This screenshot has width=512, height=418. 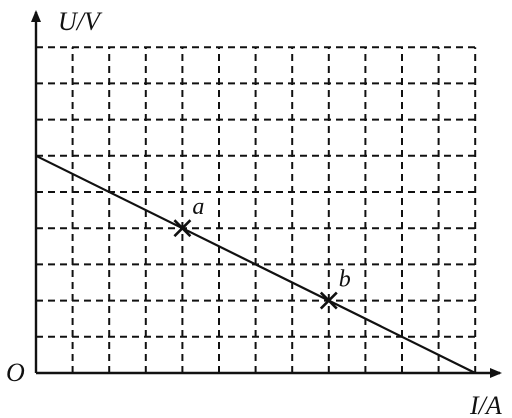 I want to click on point-markers: ab, so click(x=262, y=251).